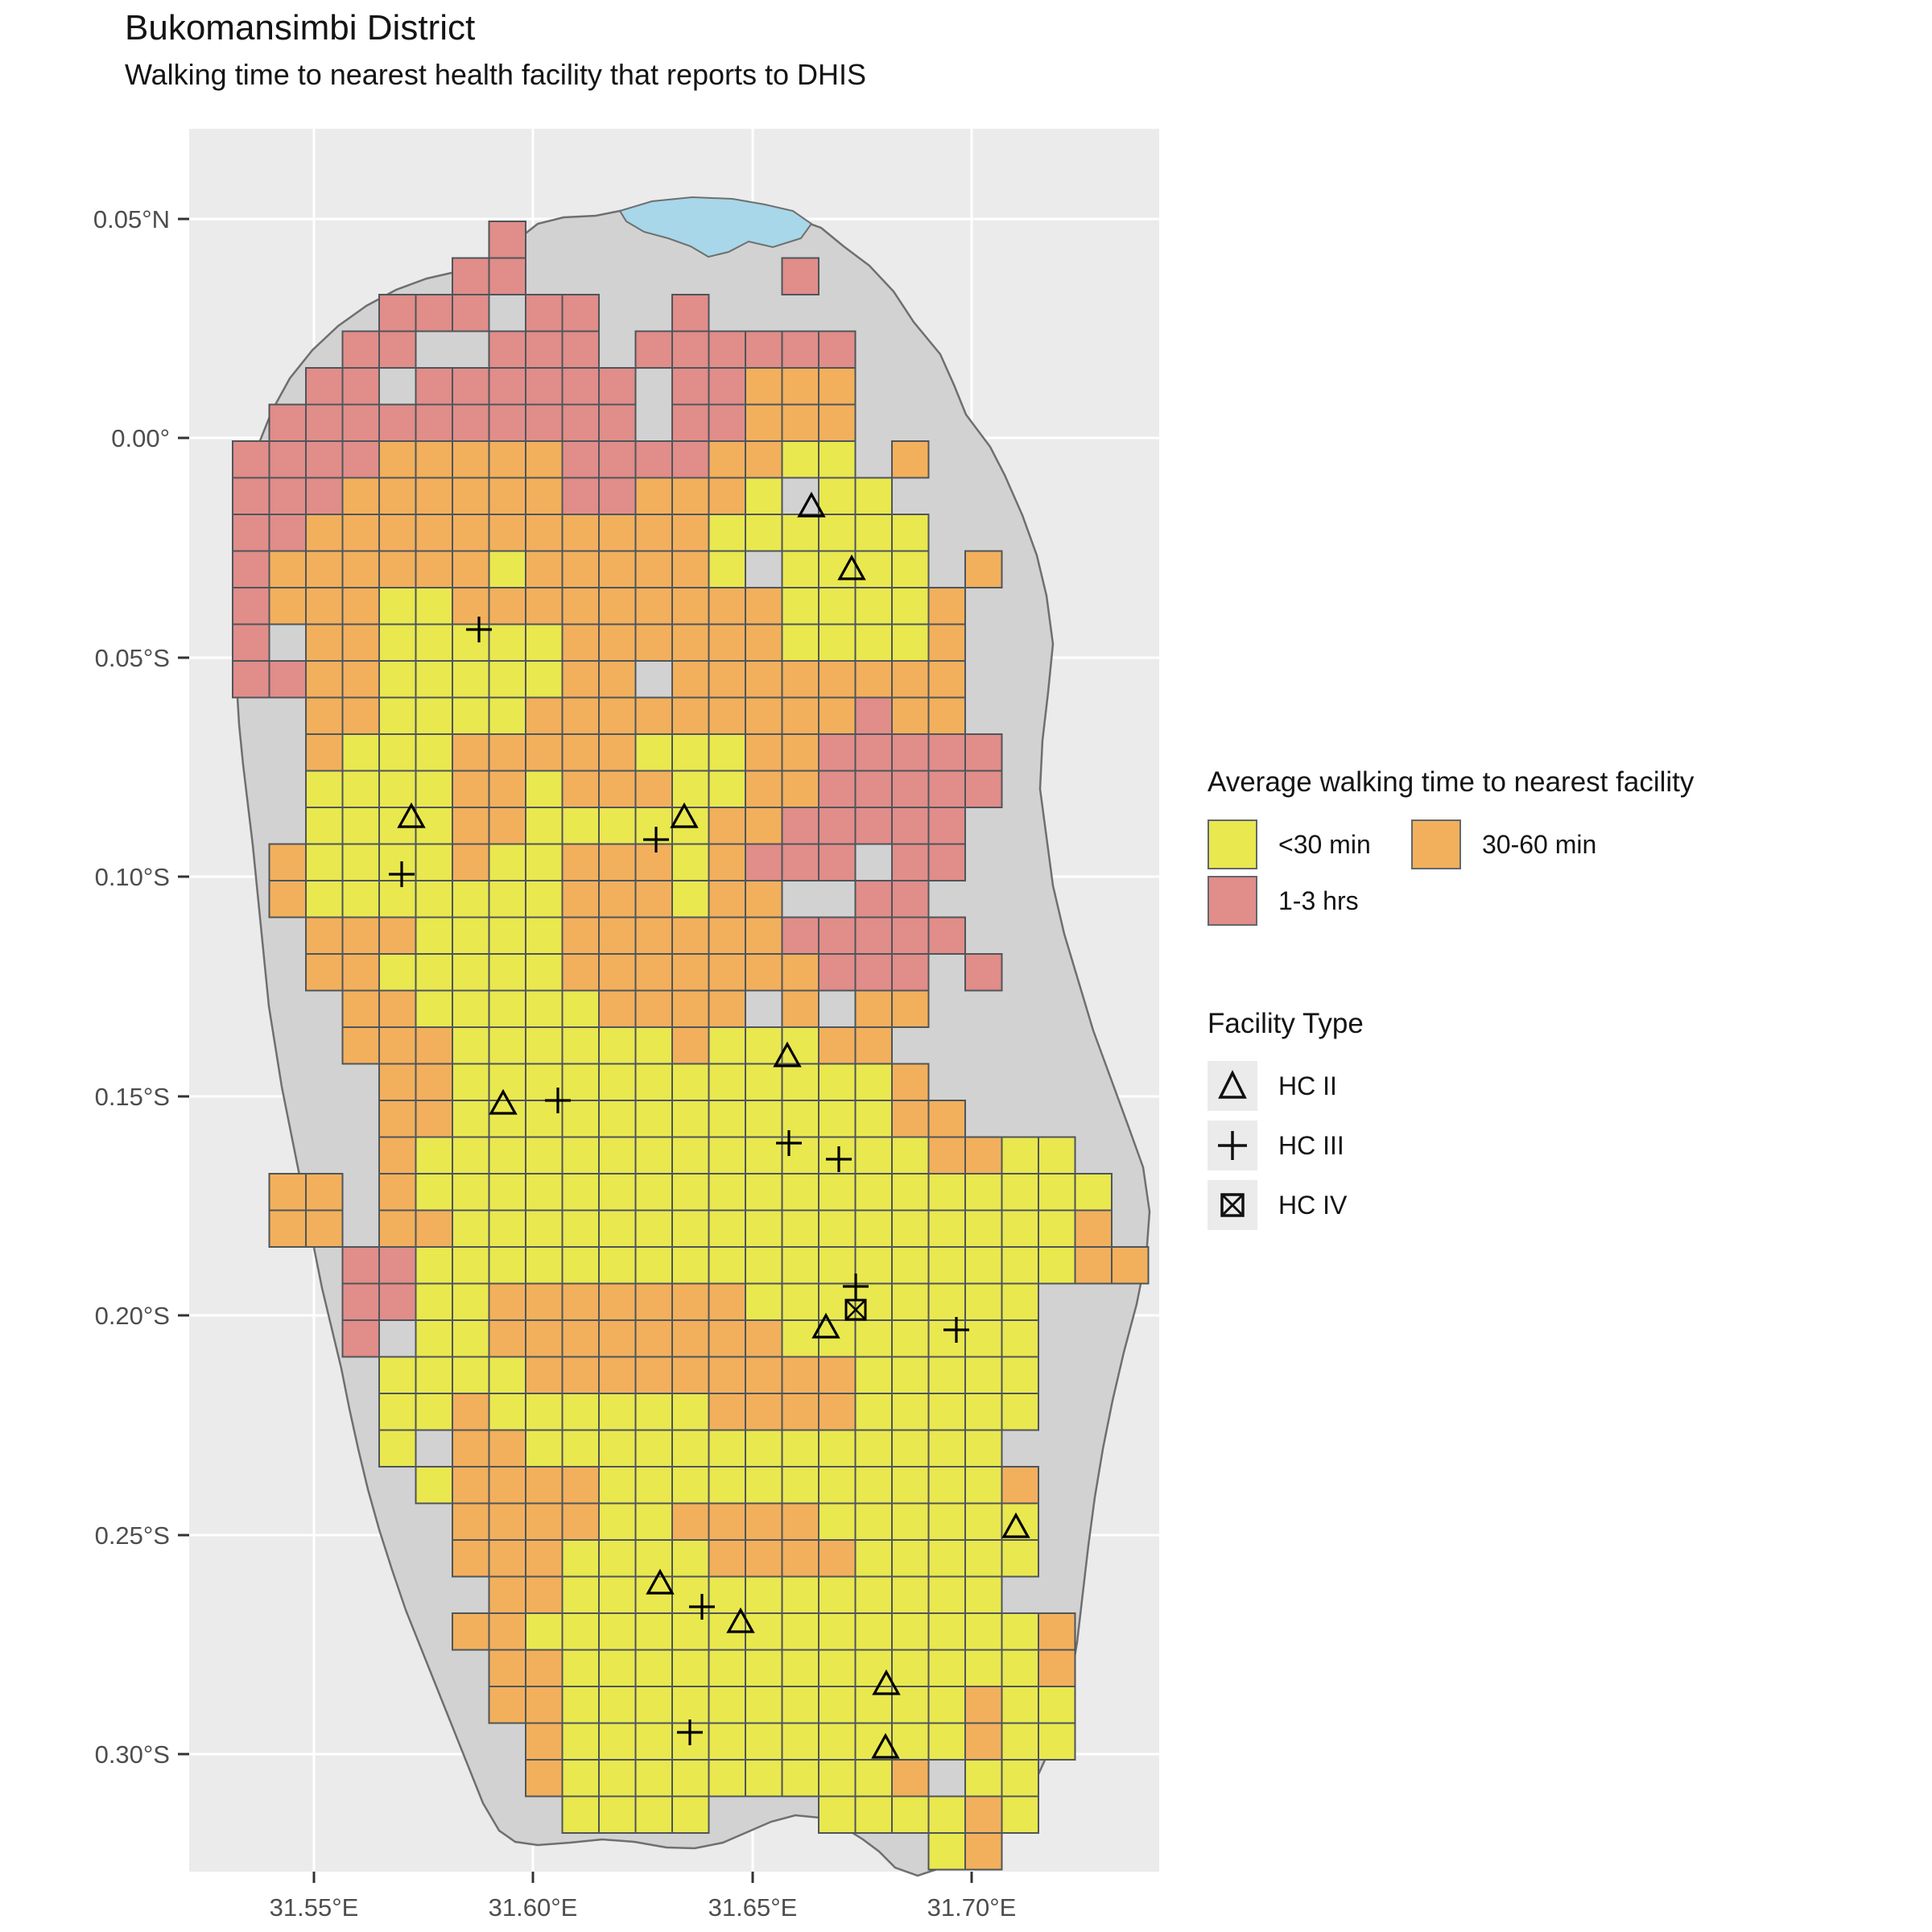 The image size is (1932, 1932). What do you see at coordinates (1532, 844) in the screenshot?
I see `legend-item-30to60: 30-60 min` at bounding box center [1532, 844].